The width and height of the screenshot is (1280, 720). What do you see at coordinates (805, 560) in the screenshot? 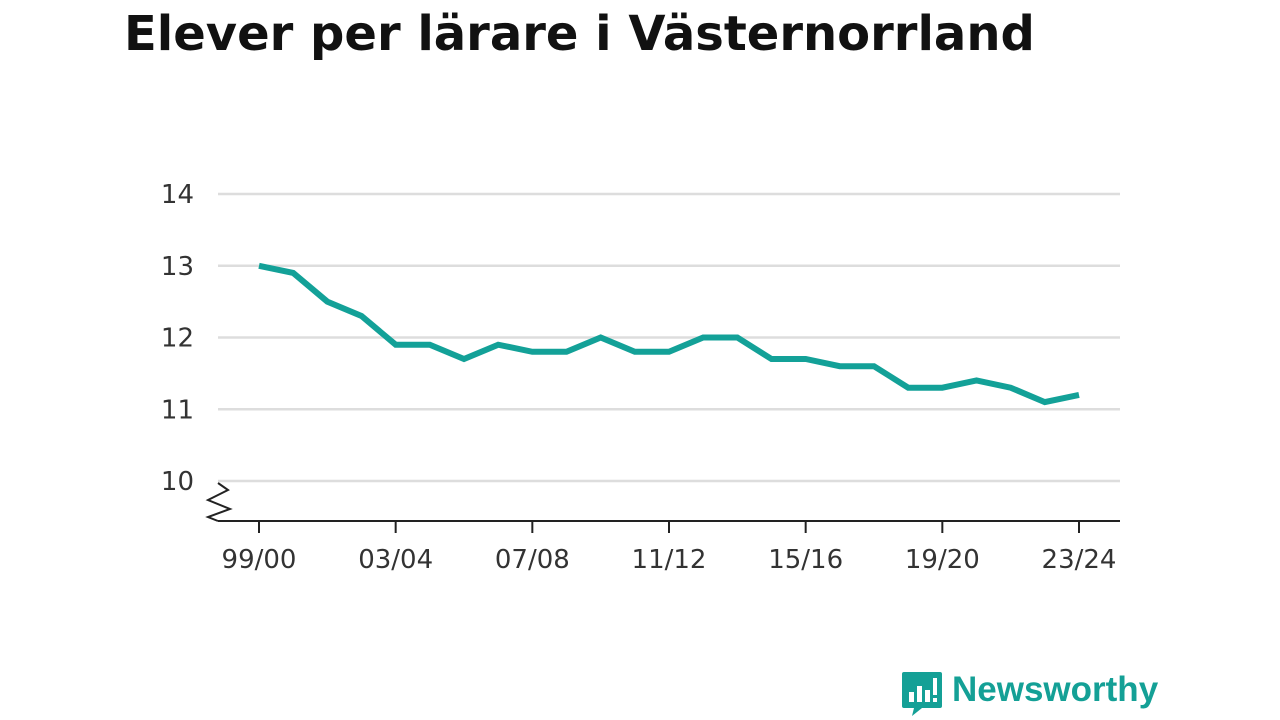
I see `x-tick-label-15/16: 15/16` at bounding box center [805, 560].